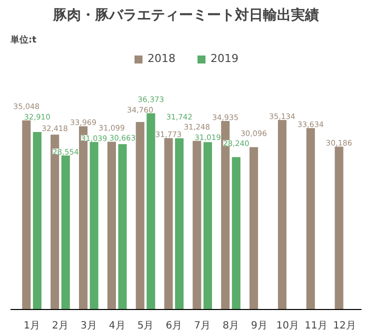  What do you see at coordinates (174, 326) in the screenshot?
I see `x-tick-label: 6月` at bounding box center [174, 326].